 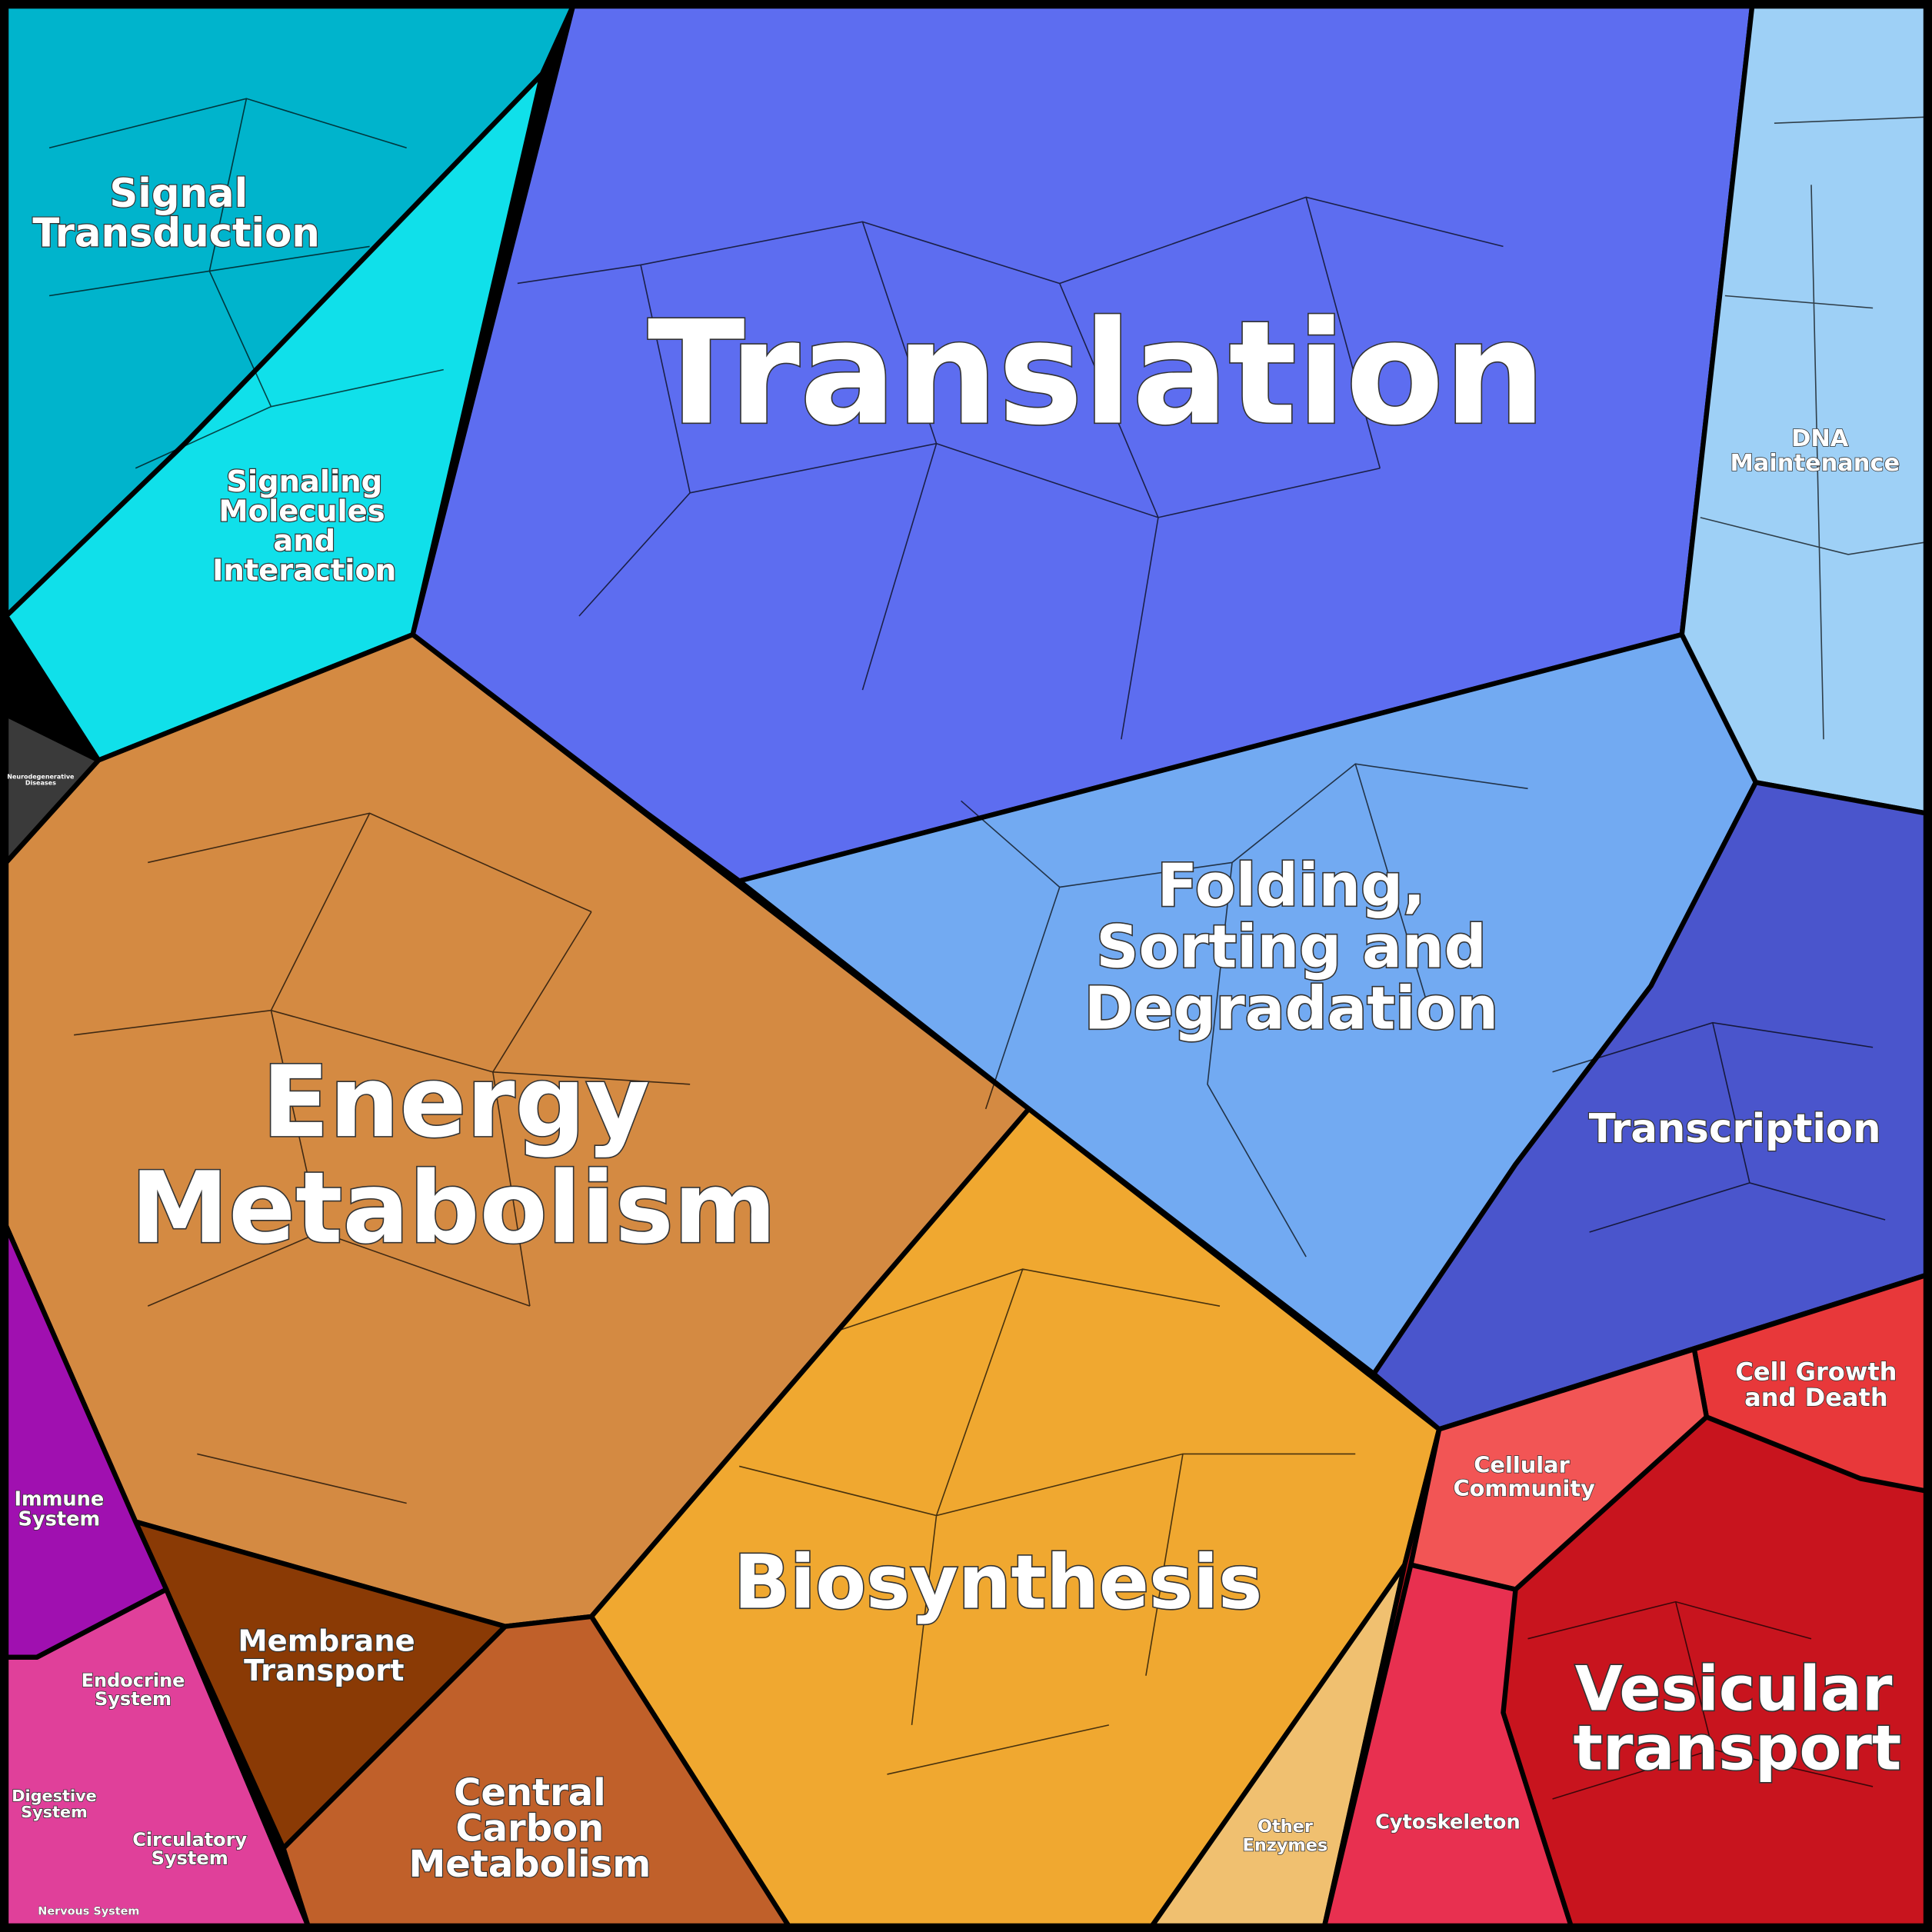 I want to click on digestive-label: Digestive System, so click(x=54, y=1804).